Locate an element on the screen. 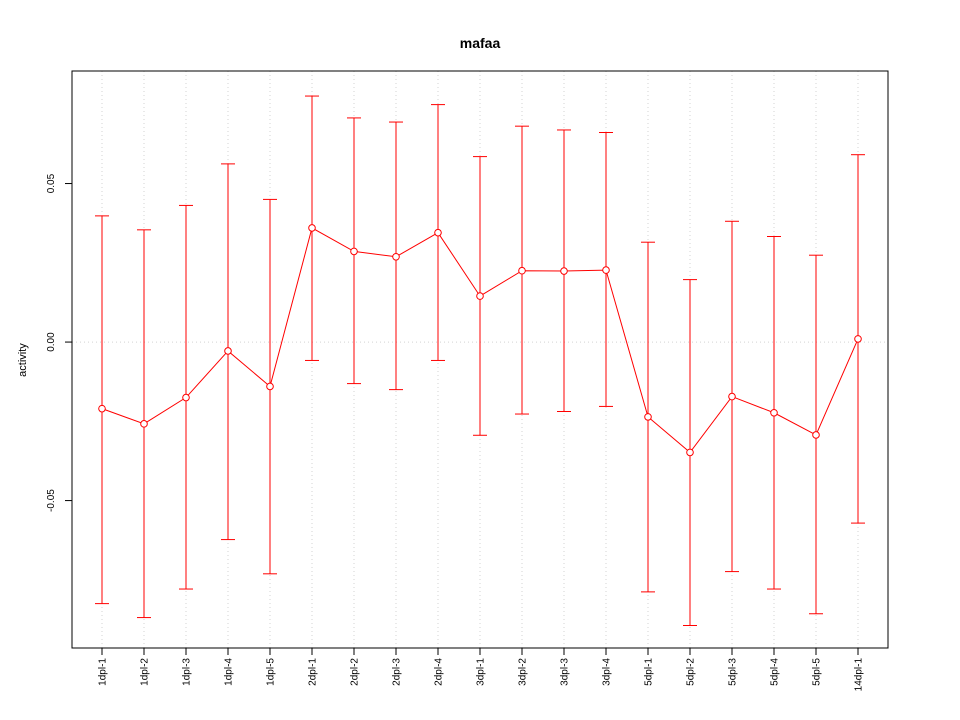 The width and height of the screenshot is (960, 720). y-axis: -0.05 0.00 0.05 is located at coordinates (59, 342).